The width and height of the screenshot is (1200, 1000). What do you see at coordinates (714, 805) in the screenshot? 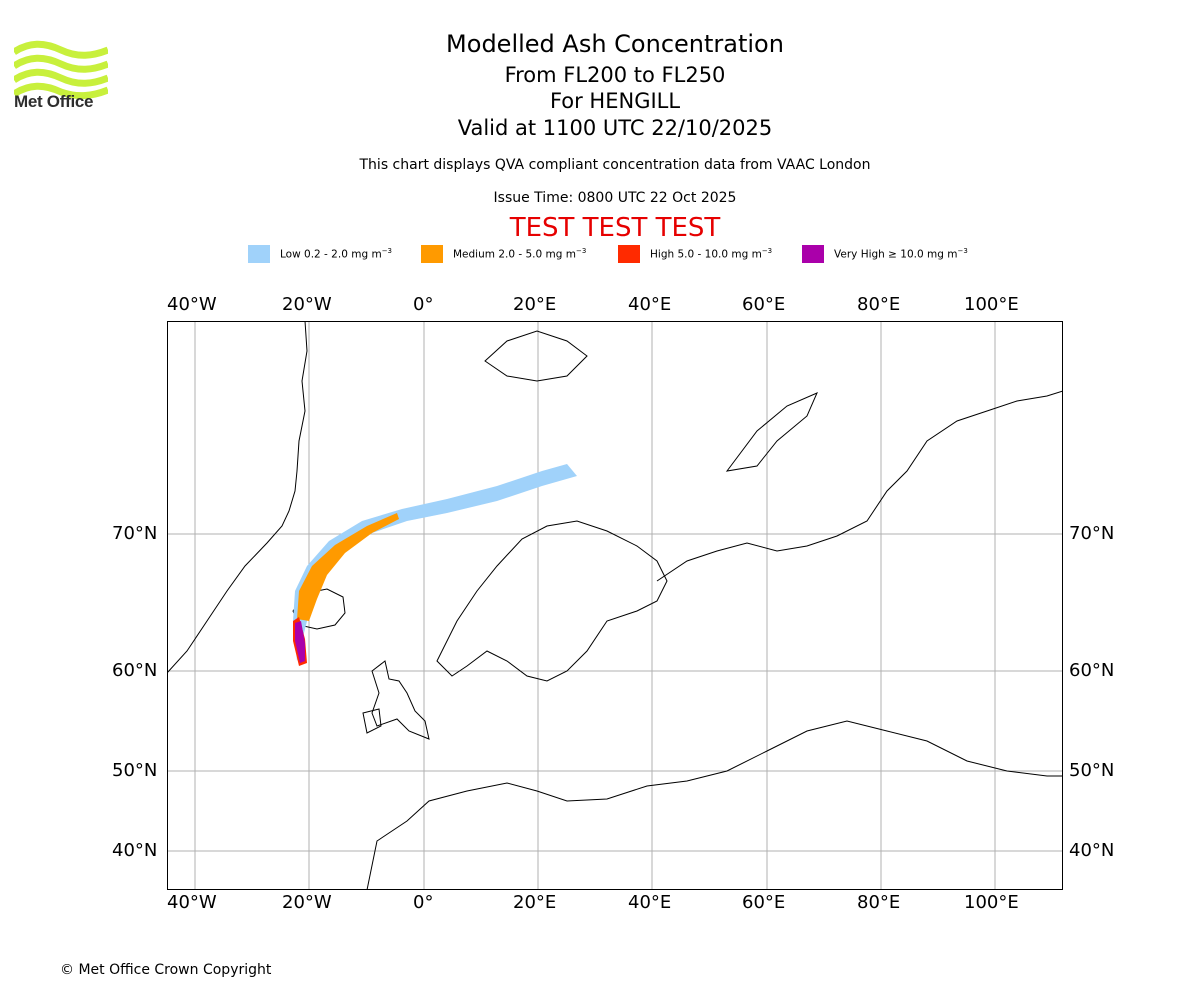
I see `coast-continental-europe-asia` at bounding box center [714, 805].